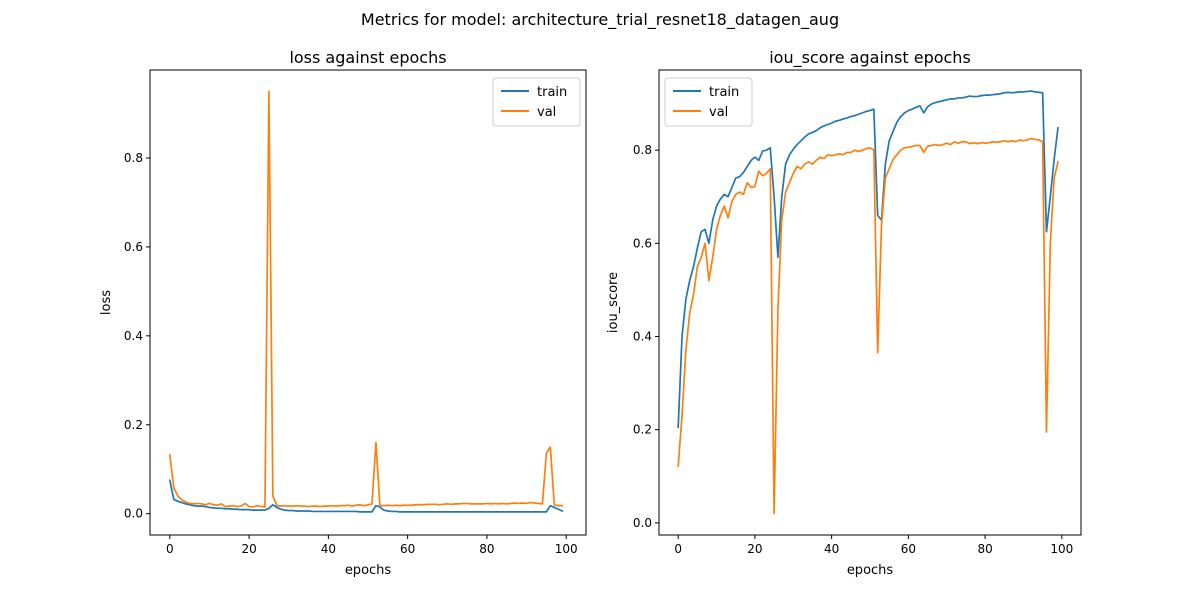  I want to click on iou-x-tick-label: 20, so click(754, 549).